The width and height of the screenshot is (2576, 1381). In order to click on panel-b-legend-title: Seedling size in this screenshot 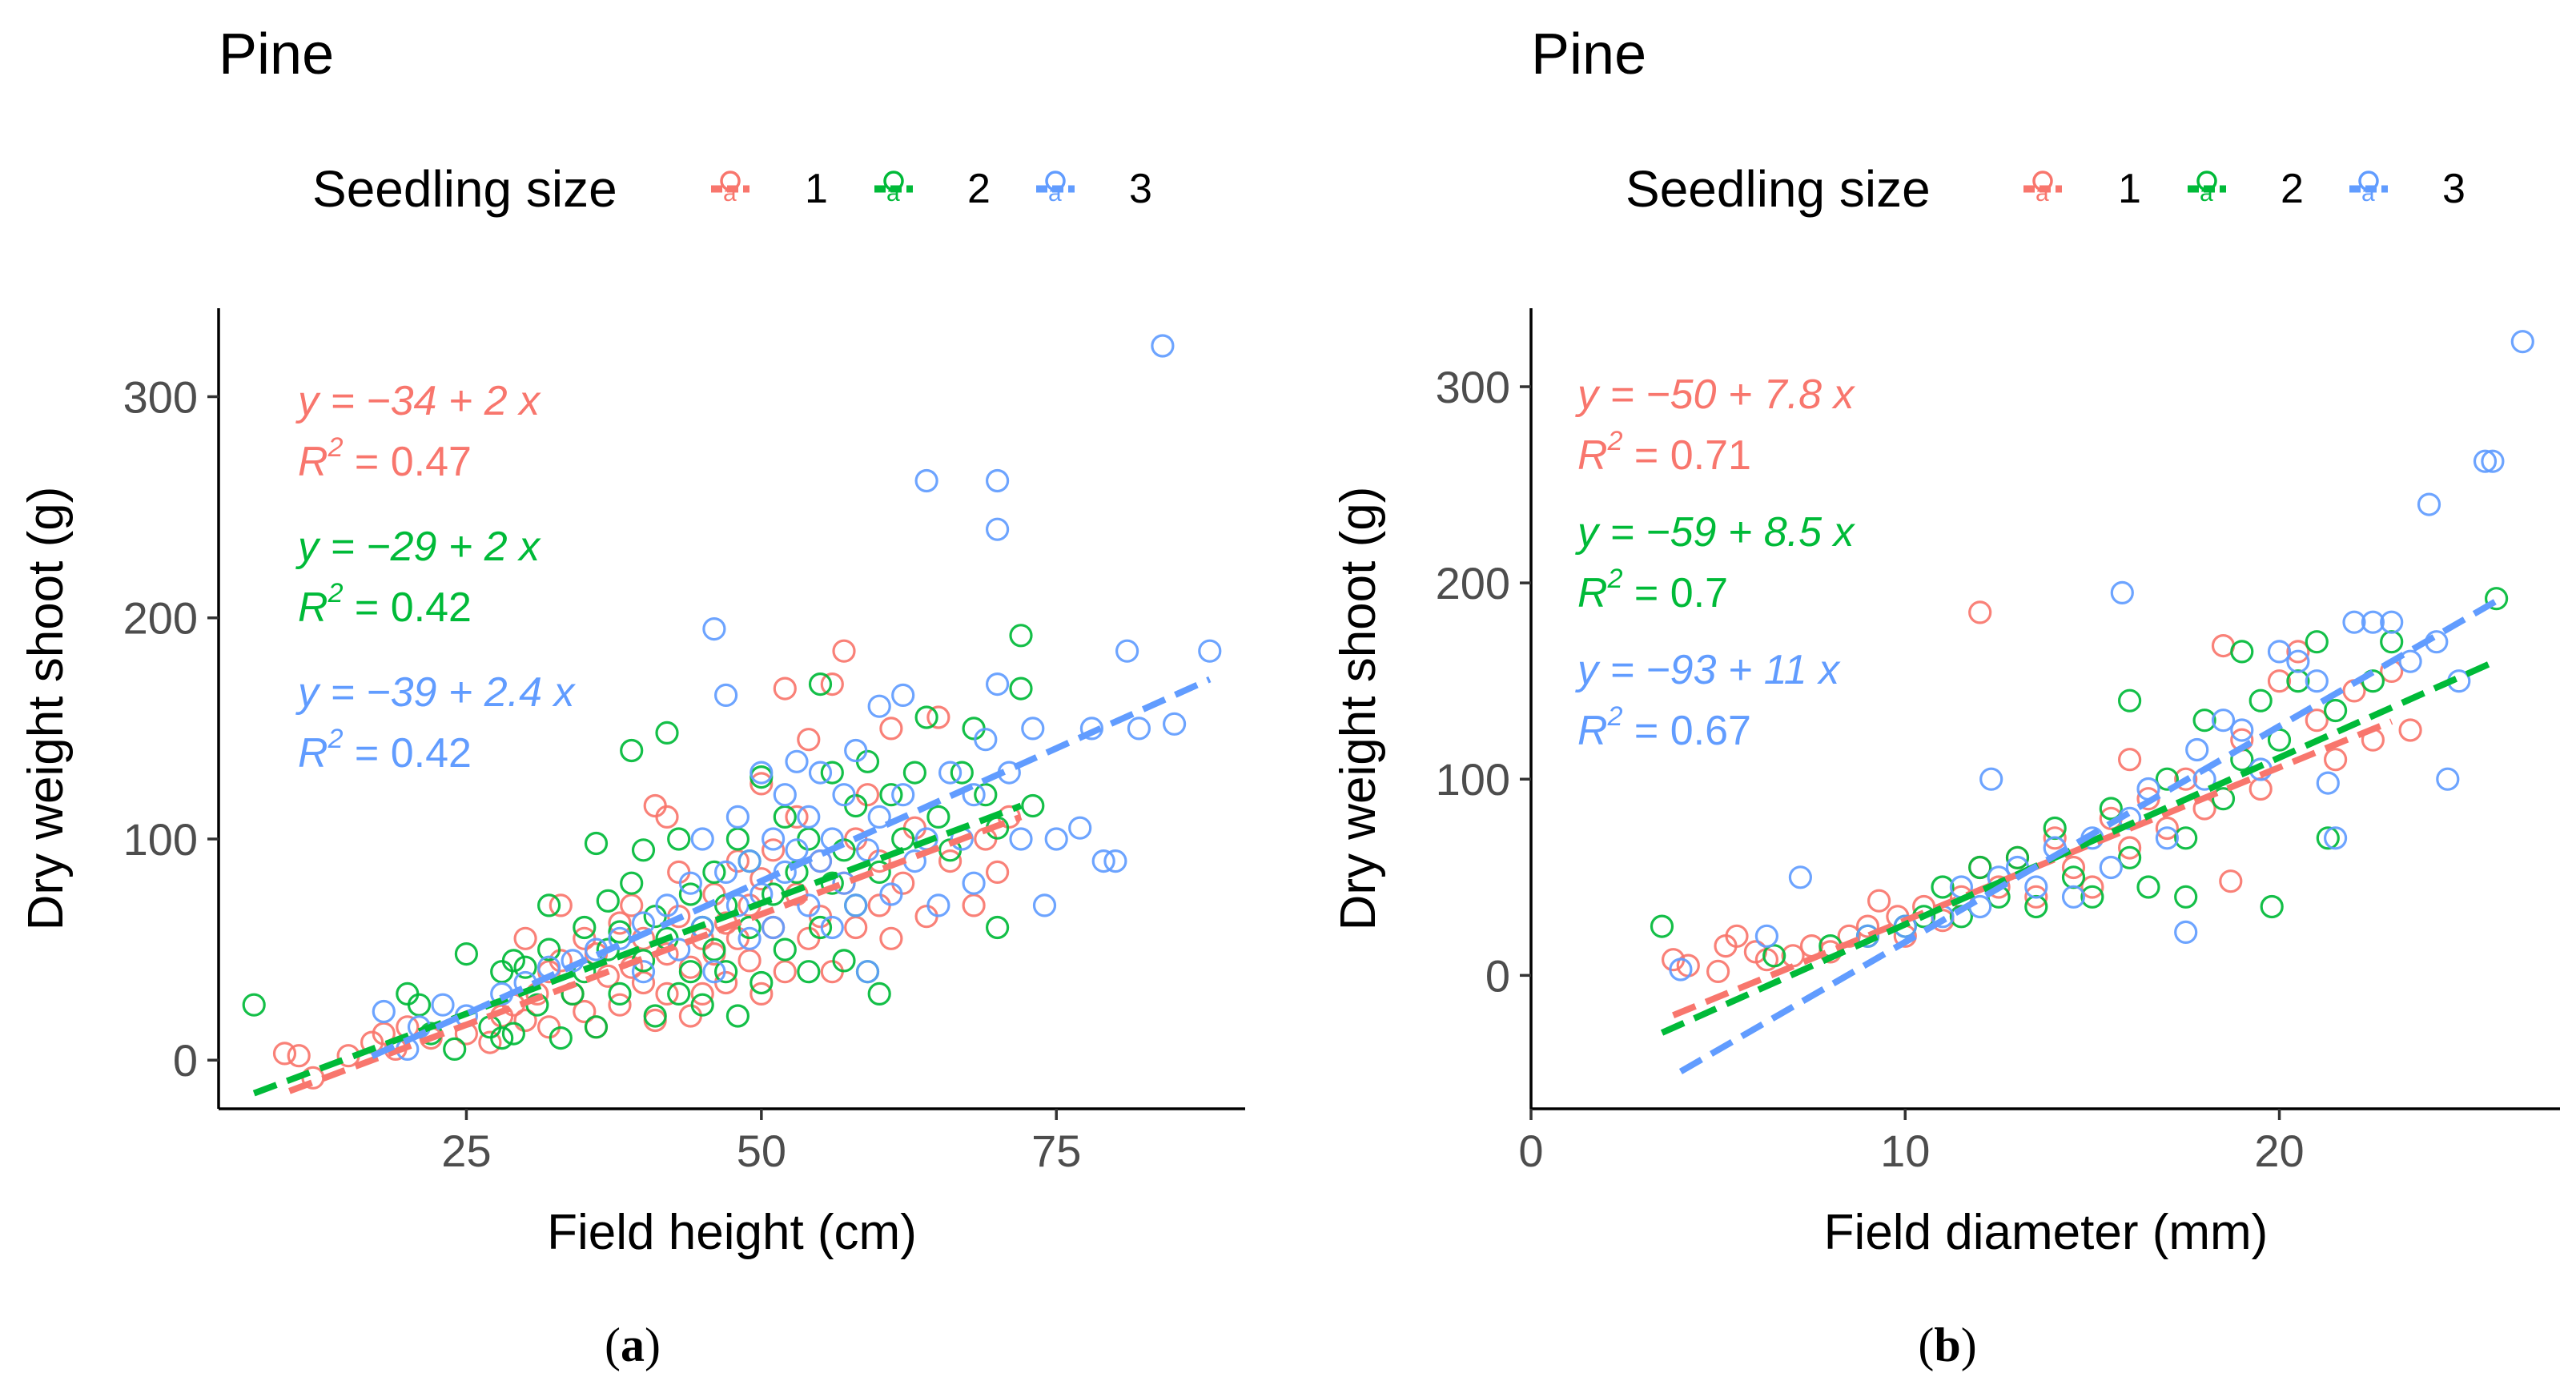, I will do `click(1778, 189)`.